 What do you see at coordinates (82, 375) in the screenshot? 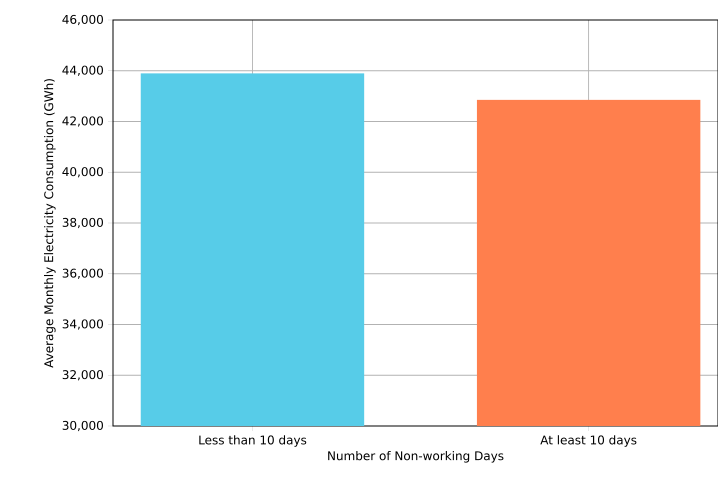
I see `y-tick-label: 32,000` at bounding box center [82, 375].